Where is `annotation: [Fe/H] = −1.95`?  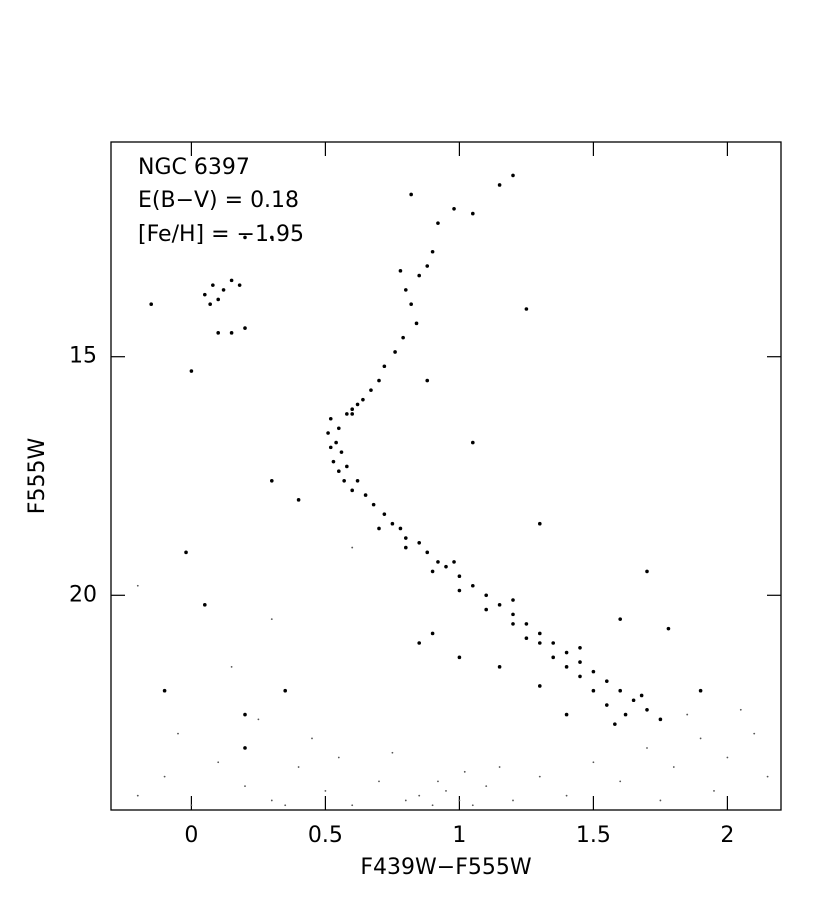 annotation: [Fe/H] = −1.95 is located at coordinates (221, 234).